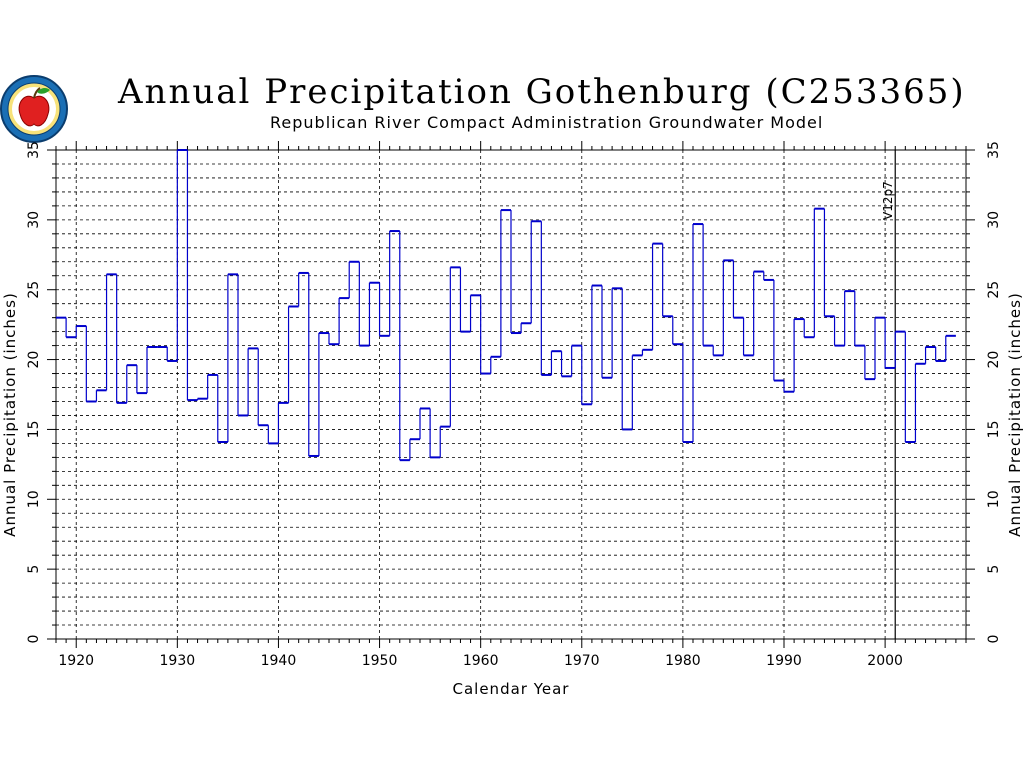 The height and width of the screenshot is (768, 1024). What do you see at coordinates (784, 661) in the screenshot?
I see `x-tick-label: 1990` at bounding box center [784, 661].